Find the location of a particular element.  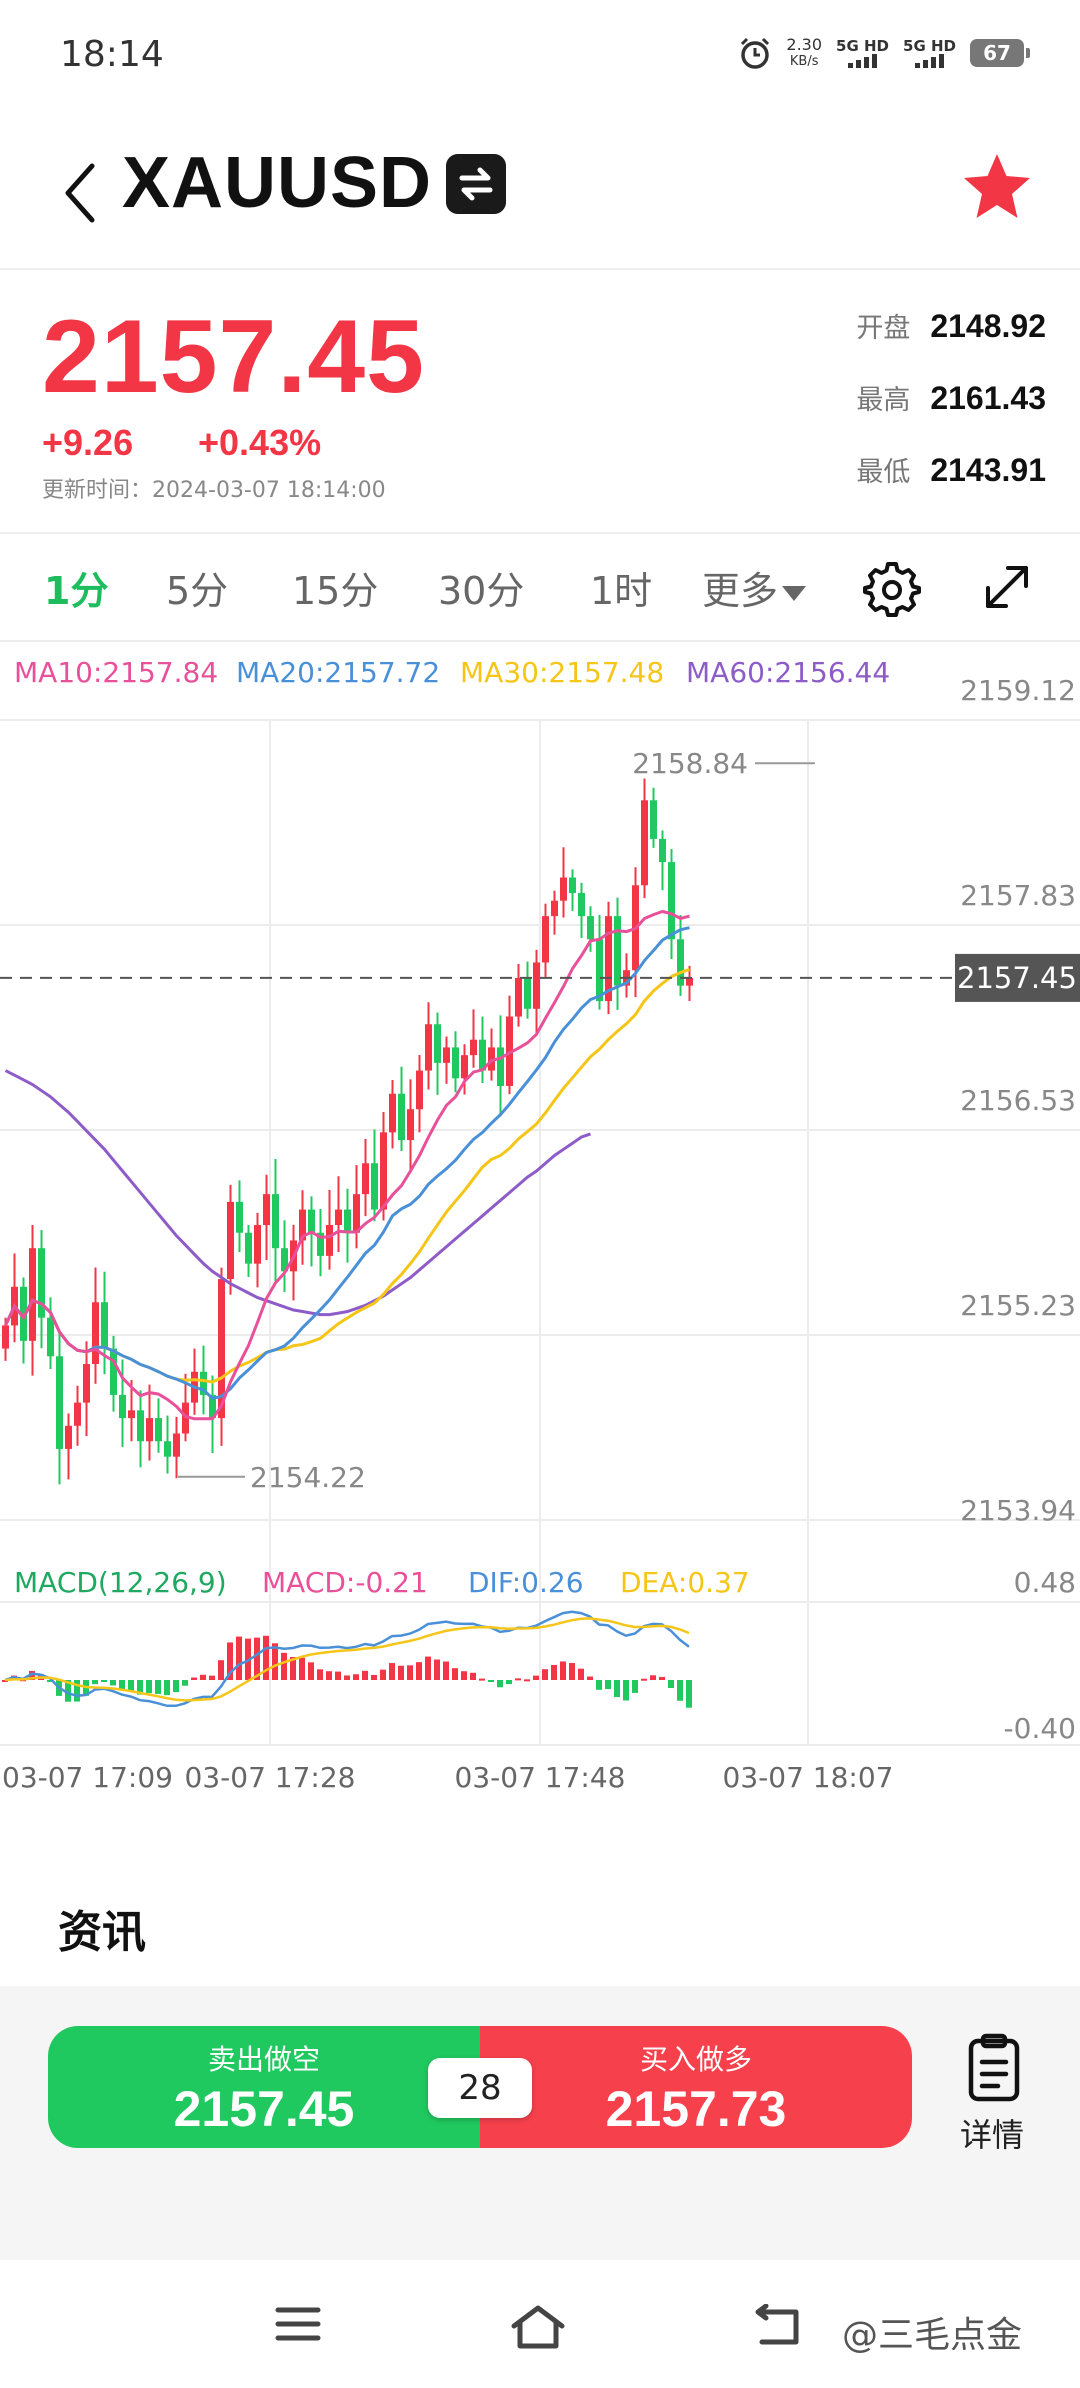

home-icon is located at coordinates (538, 2327).